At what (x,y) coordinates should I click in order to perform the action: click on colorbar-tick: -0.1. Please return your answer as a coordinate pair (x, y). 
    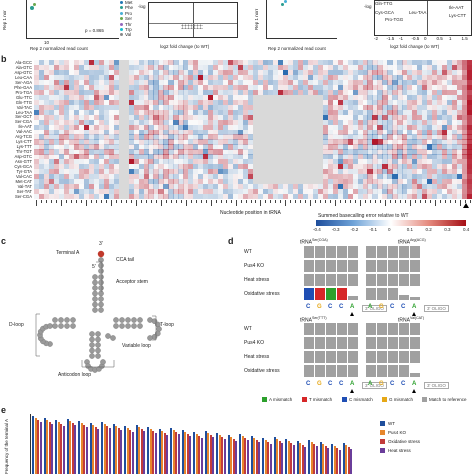
    Looking at the image, I should click on (373, 229).